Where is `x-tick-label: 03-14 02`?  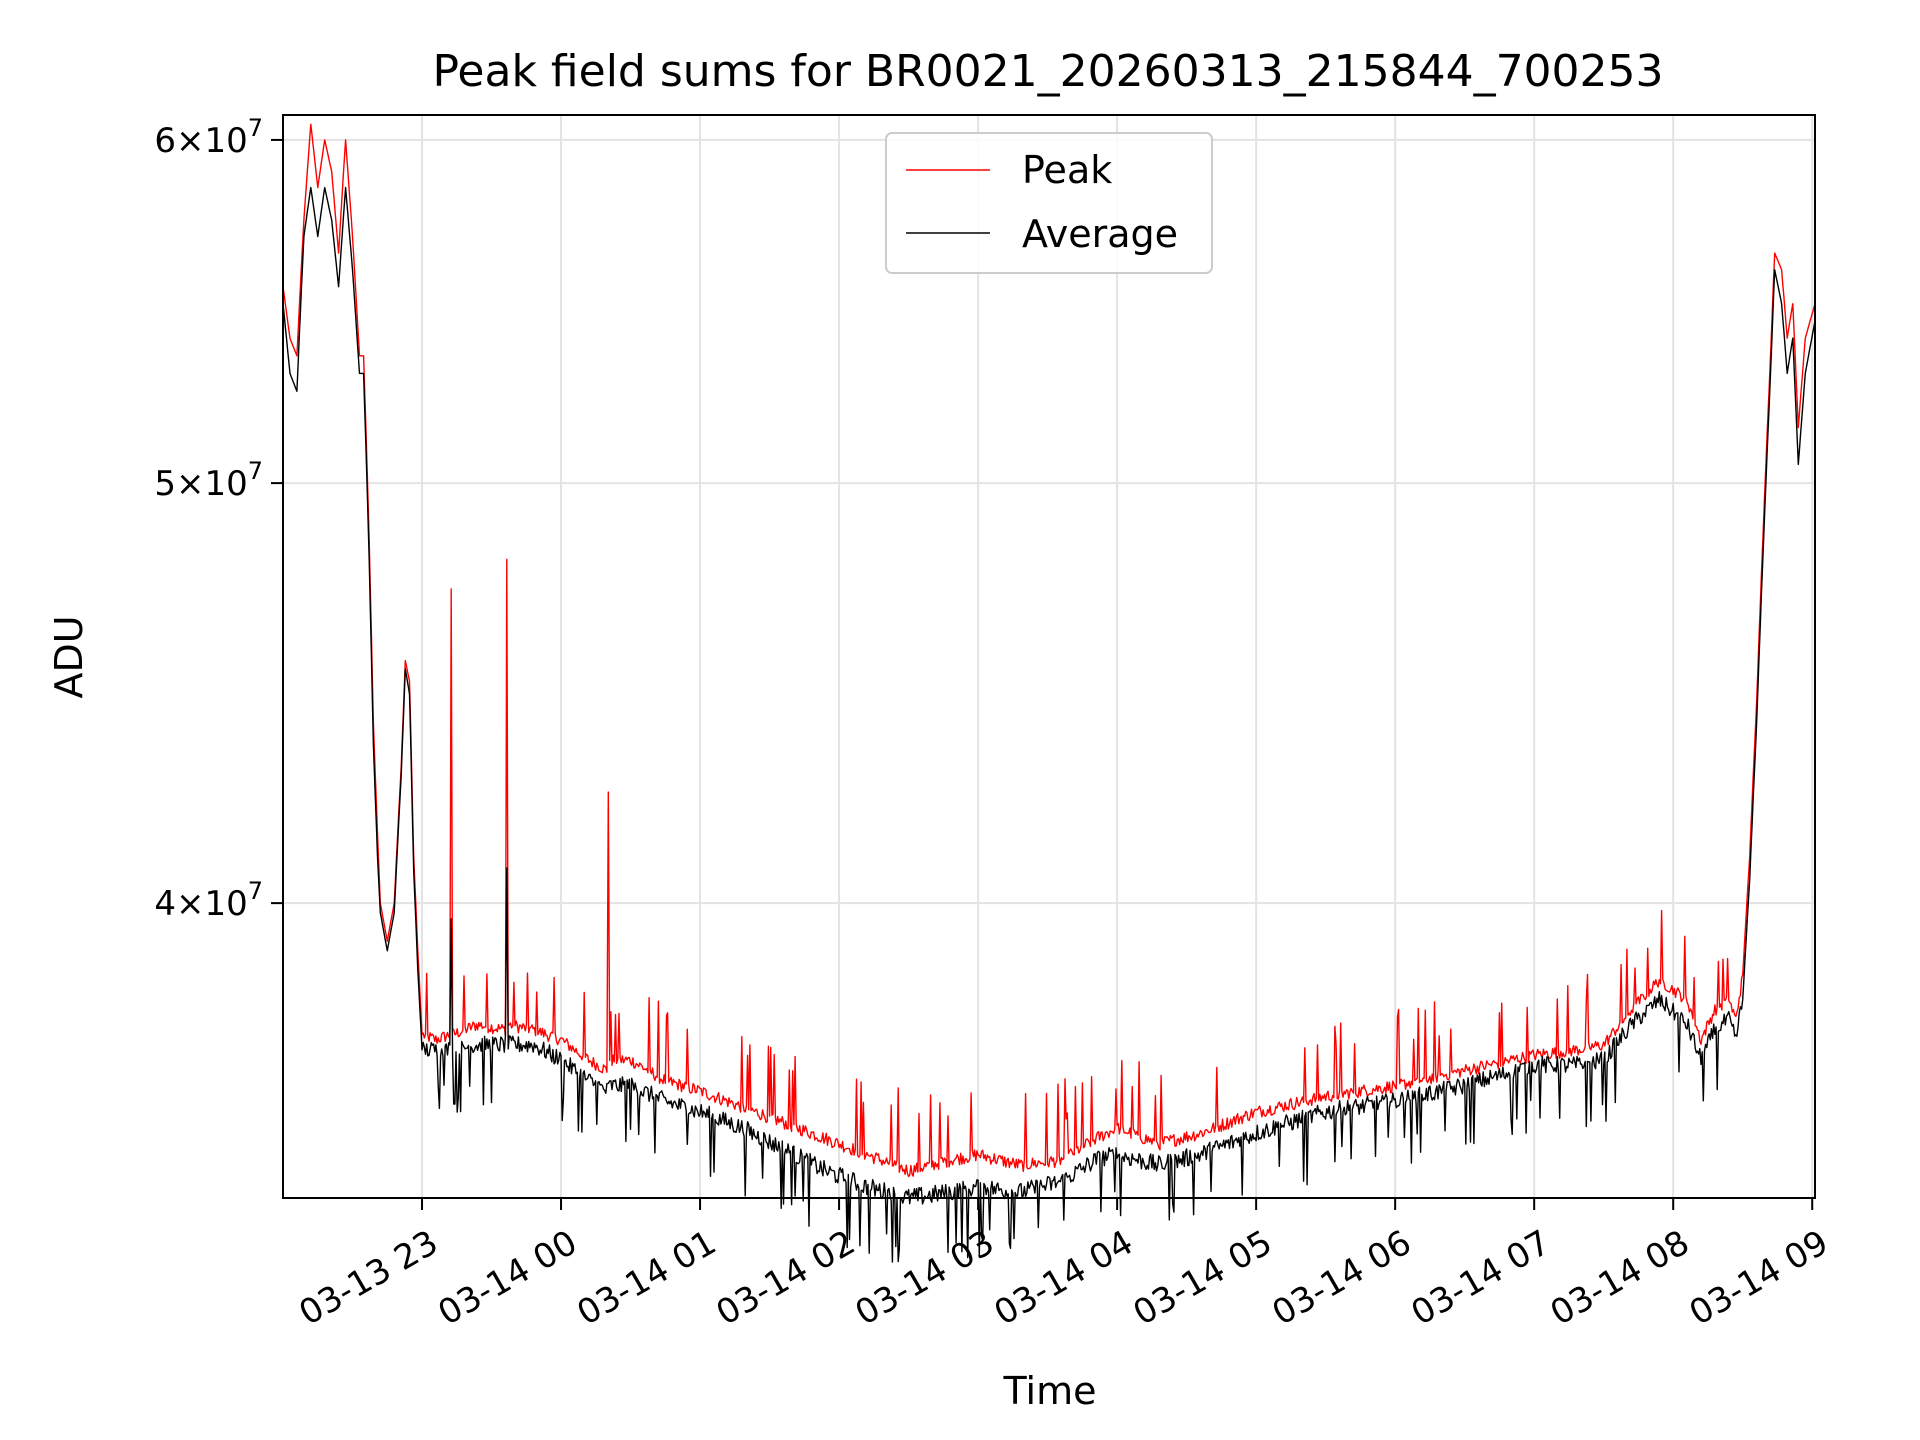
x-tick-label: 03-14 02 is located at coordinates (786, 1278).